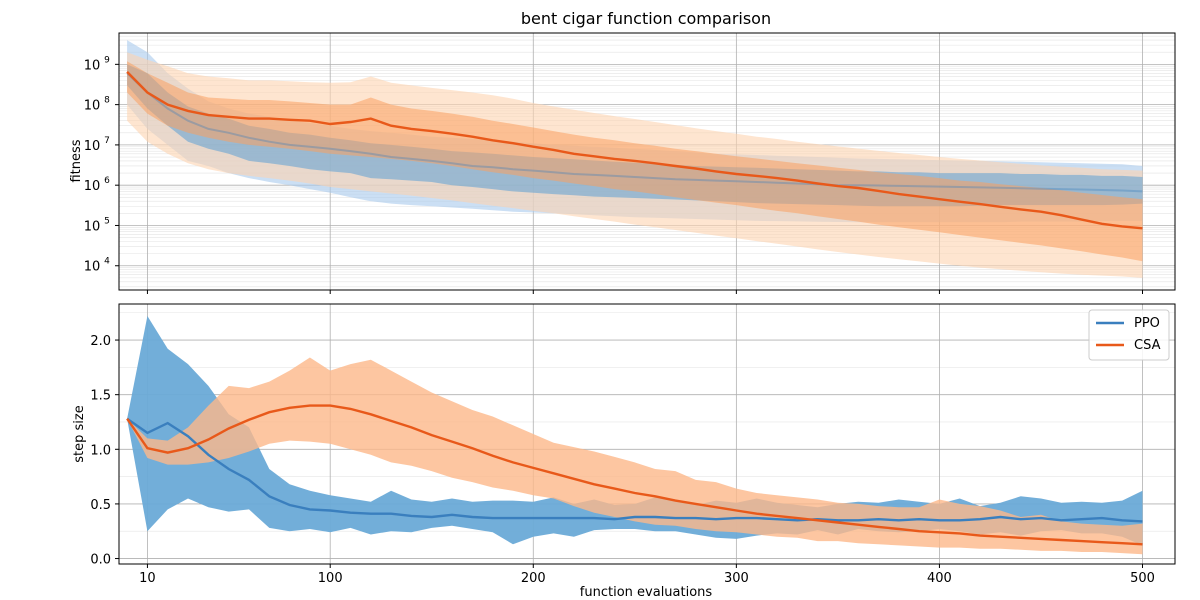  Describe the element at coordinates (100, 396) in the screenshot. I see `step-size-y-tick-label: 1.5` at that location.